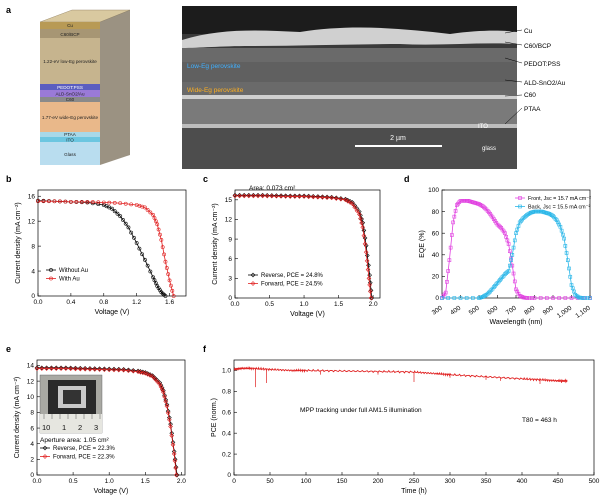 The height and width of the screenshot is (503, 600). I want to click on ruler-digit-3: 3, so click(96, 427).